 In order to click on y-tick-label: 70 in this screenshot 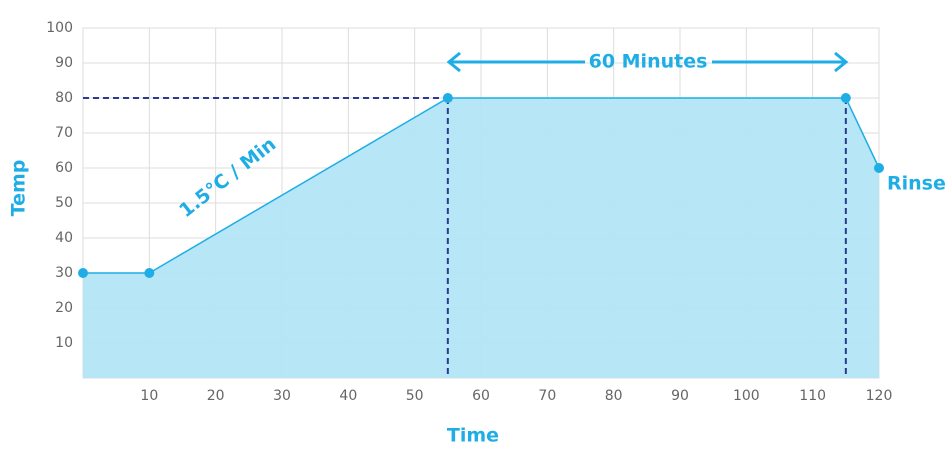, I will do `click(64, 133)`.